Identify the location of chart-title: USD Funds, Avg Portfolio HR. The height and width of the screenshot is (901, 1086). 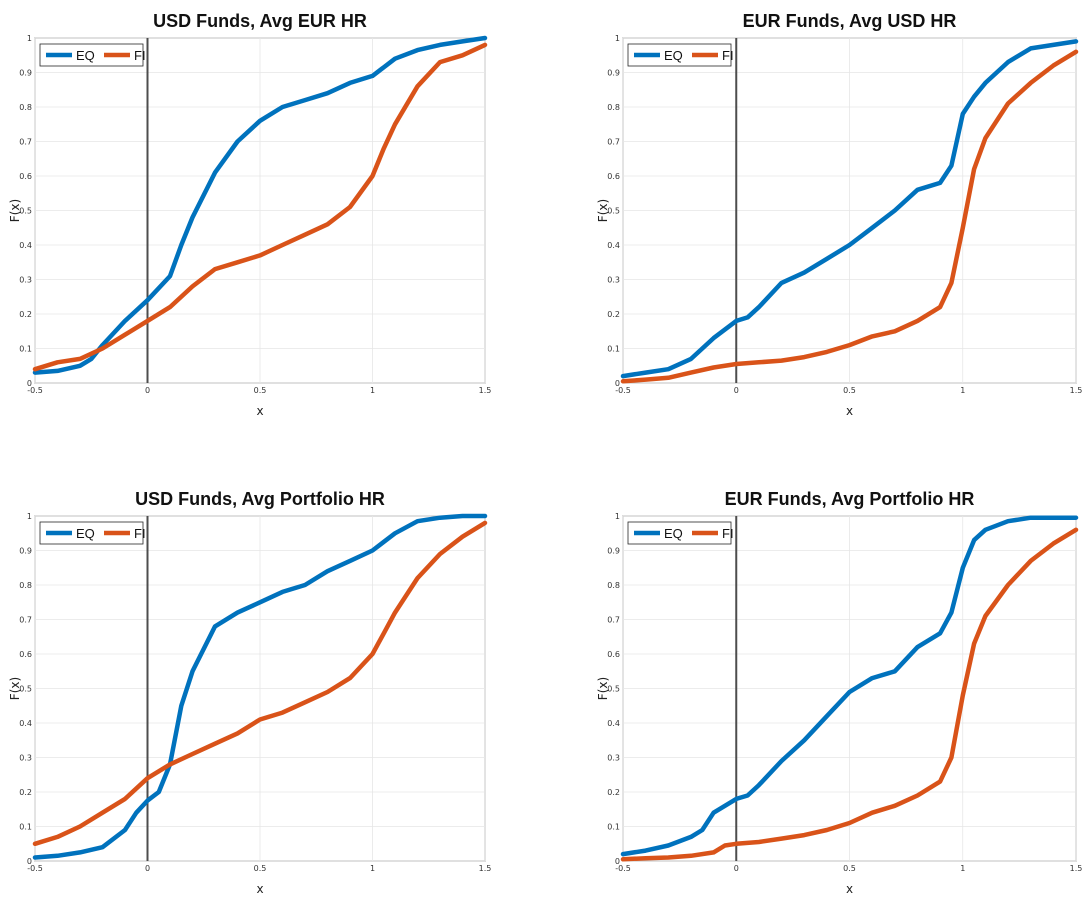
(260, 499).